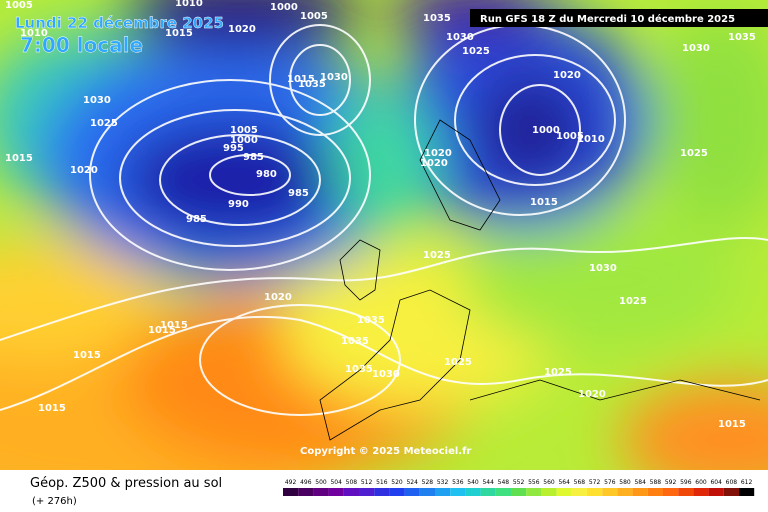  What do you see at coordinates (119, 23) in the screenshot?
I see `date: Lundi 22 décembre 2025` at bounding box center [119, 23].